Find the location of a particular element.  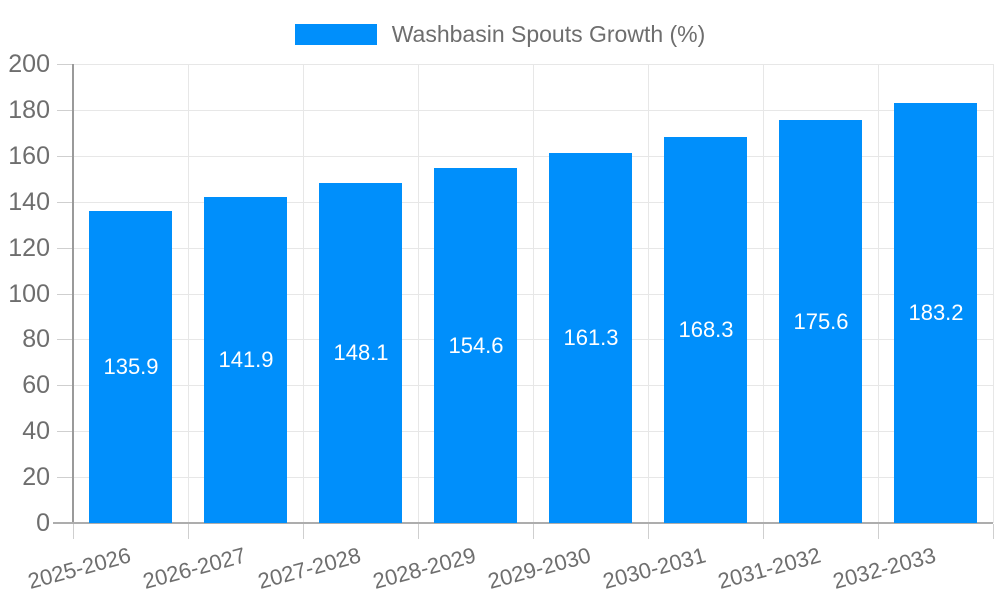

bar-value-label: 148.1 is located at coordinates (361, 352).